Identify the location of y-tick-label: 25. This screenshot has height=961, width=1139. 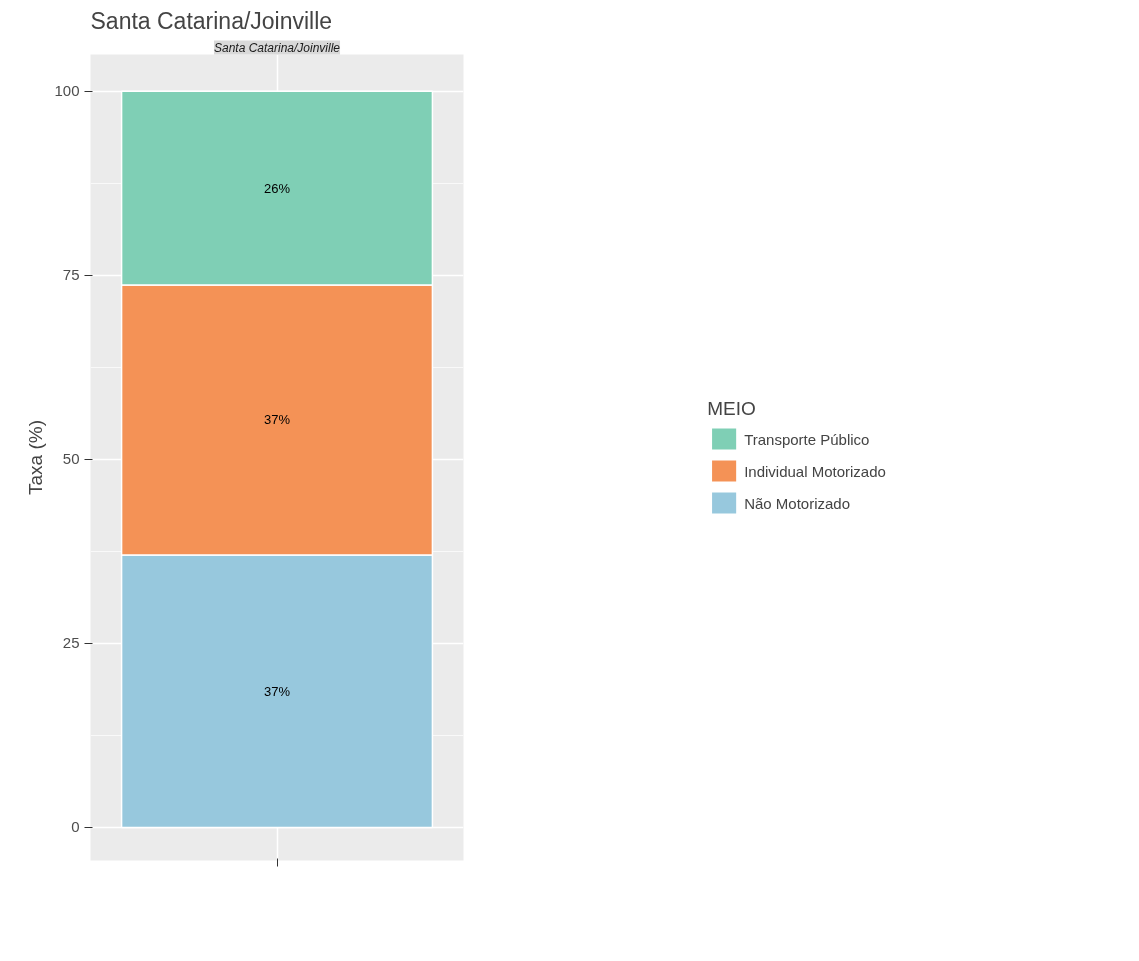
(71, 643).